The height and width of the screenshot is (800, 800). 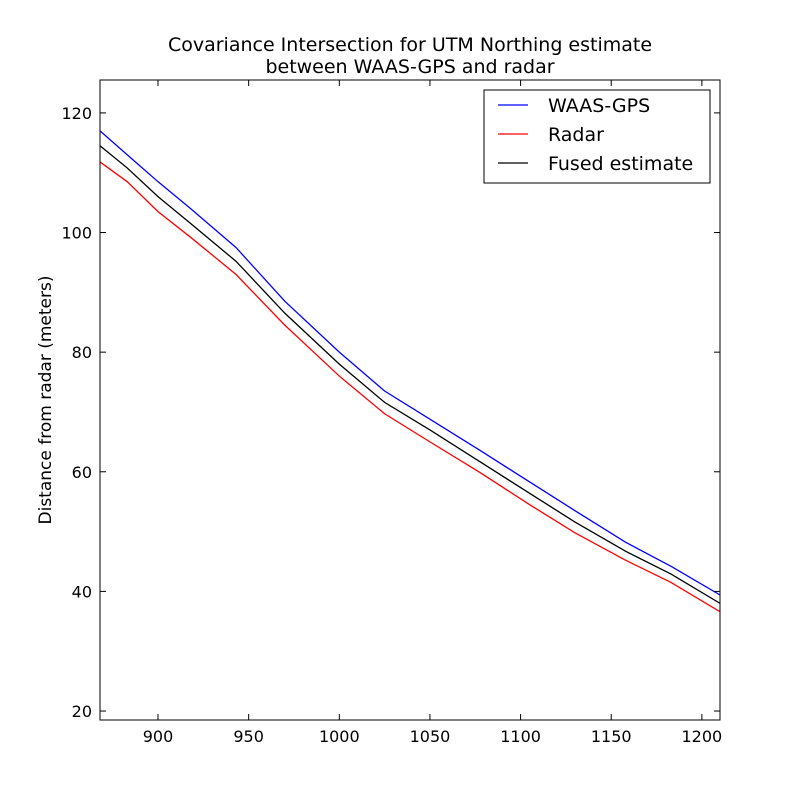 I want to click on y-tick-label: 120, so click(x=76, y=113).